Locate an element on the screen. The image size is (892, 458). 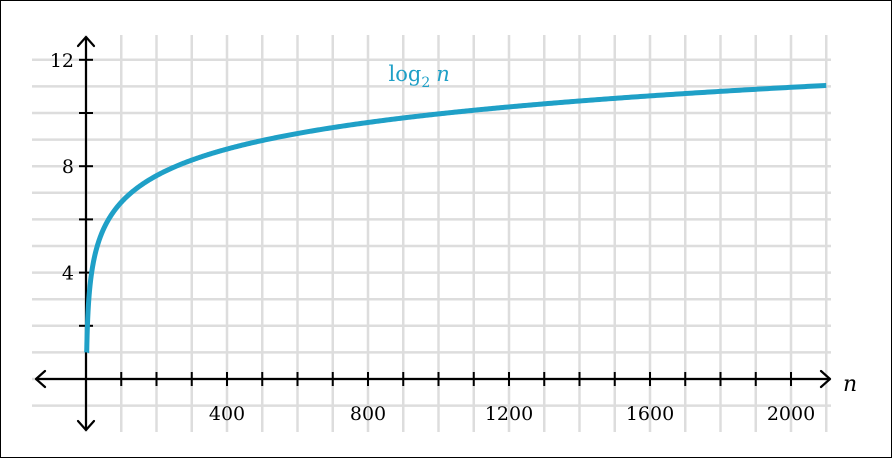
y-tick-label: 4 is located at coordinates (68, 274).